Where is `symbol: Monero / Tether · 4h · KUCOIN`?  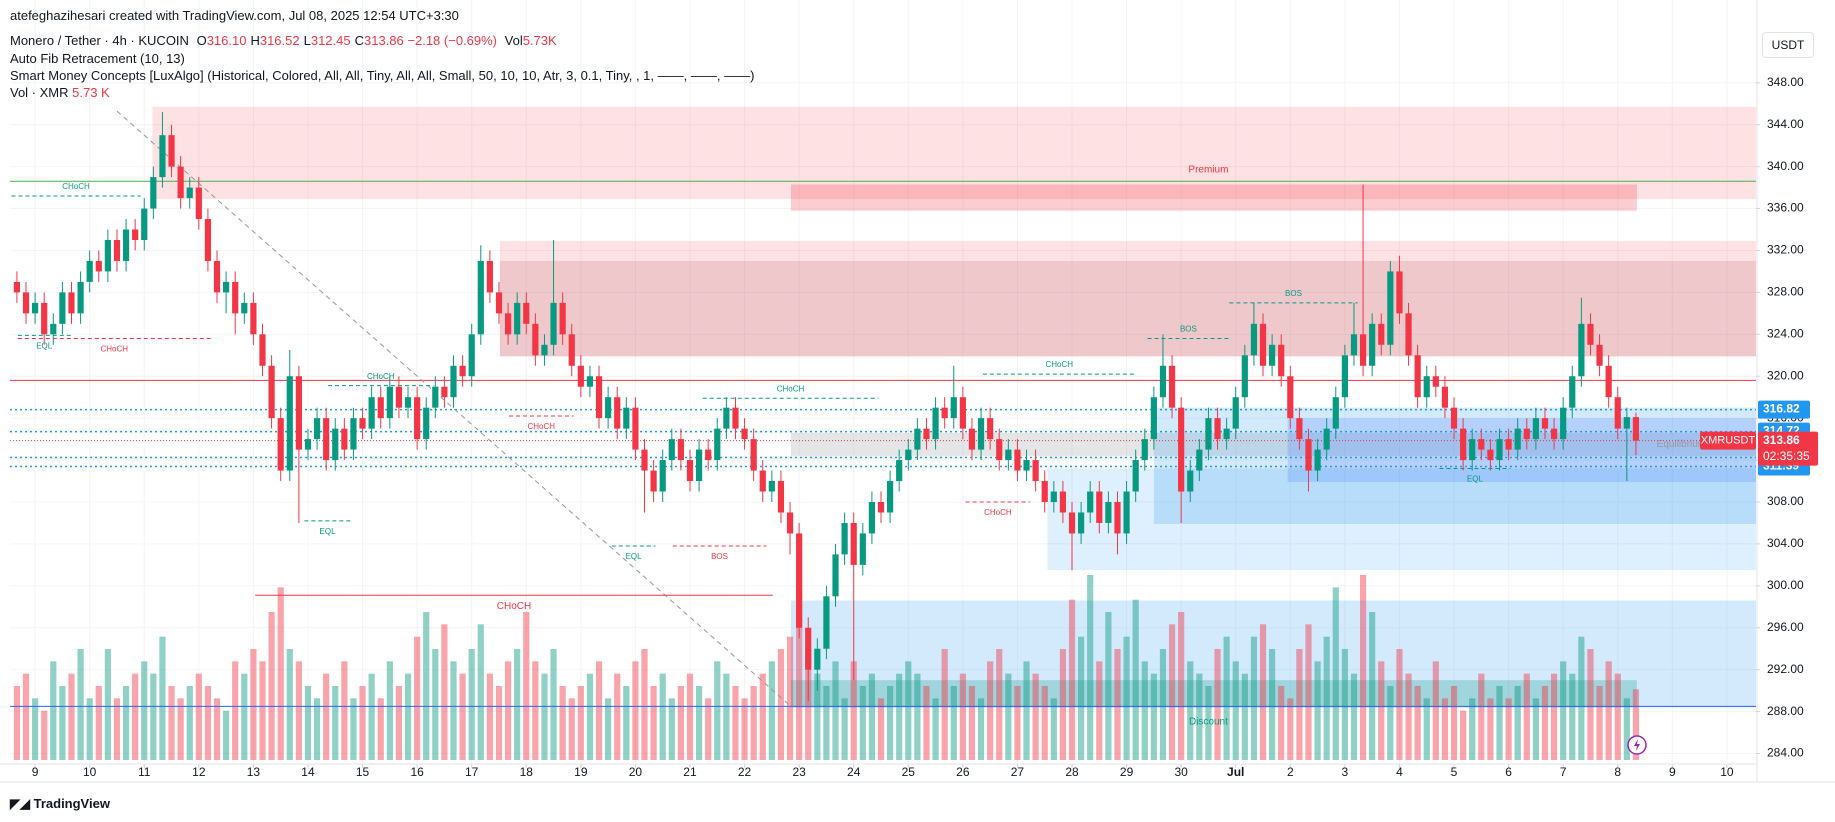 symbol: Monero / Tether · 4h · KUCOIN is located at coordinates (99, 40).